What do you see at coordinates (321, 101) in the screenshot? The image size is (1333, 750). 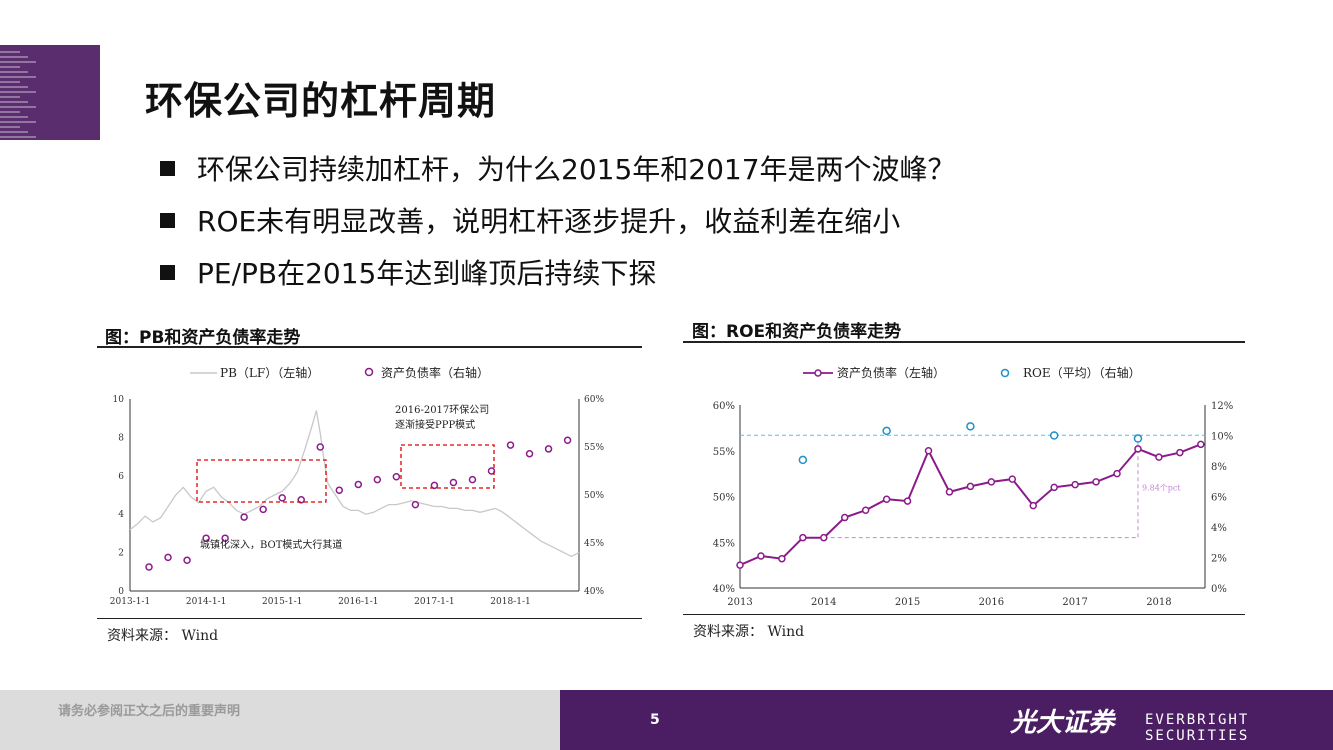 I see `page-title: 环保公司的杠杆周期` at bounding box center [321, 101].